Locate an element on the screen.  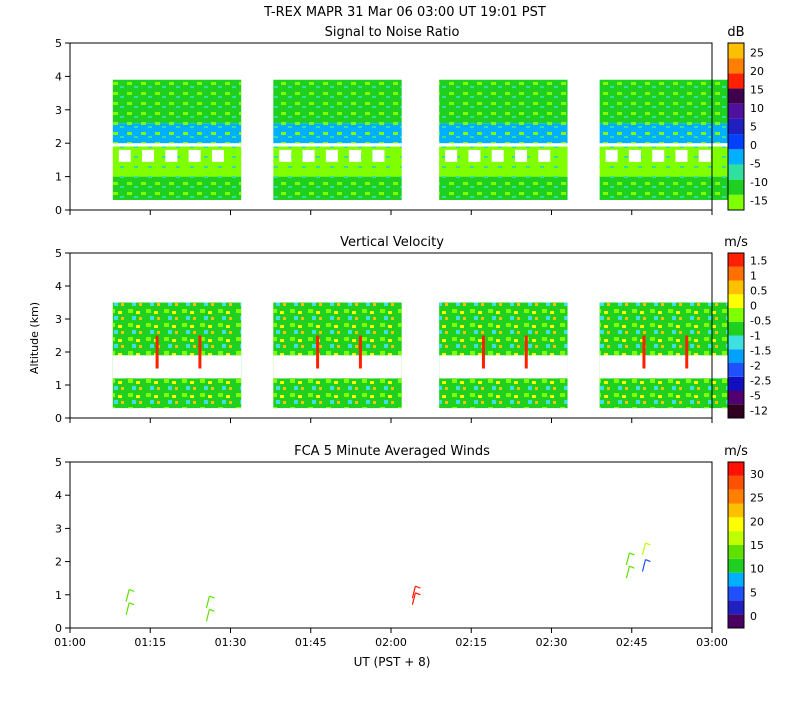
y-axis-label: Altitude (km) is located at coordinates (34, 338).